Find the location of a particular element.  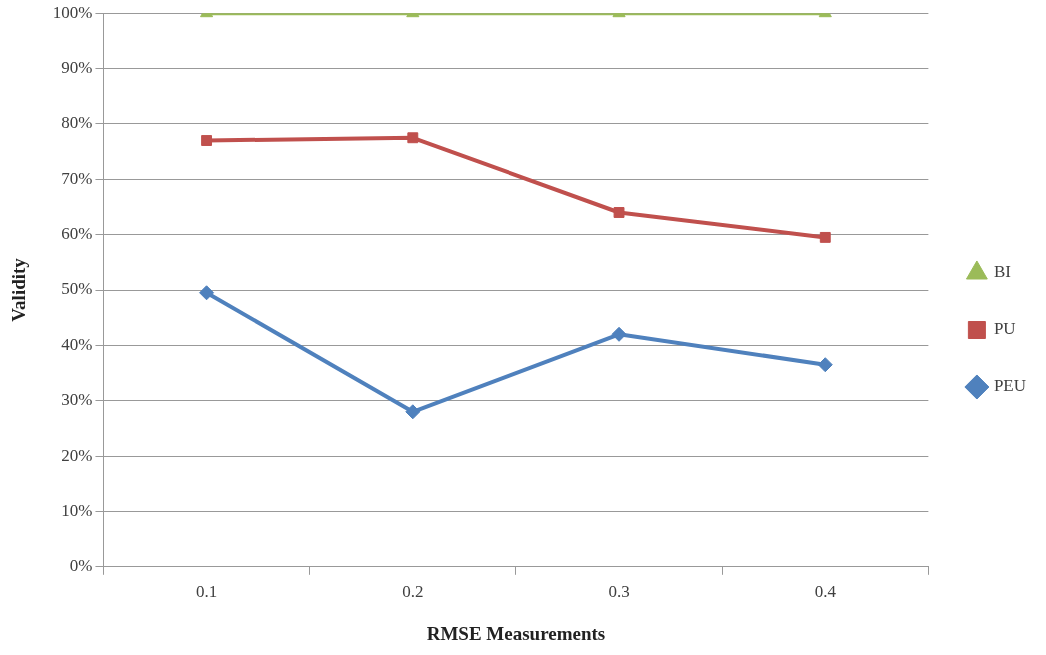

legend-label: BI is located at coordinates (1002, 272).